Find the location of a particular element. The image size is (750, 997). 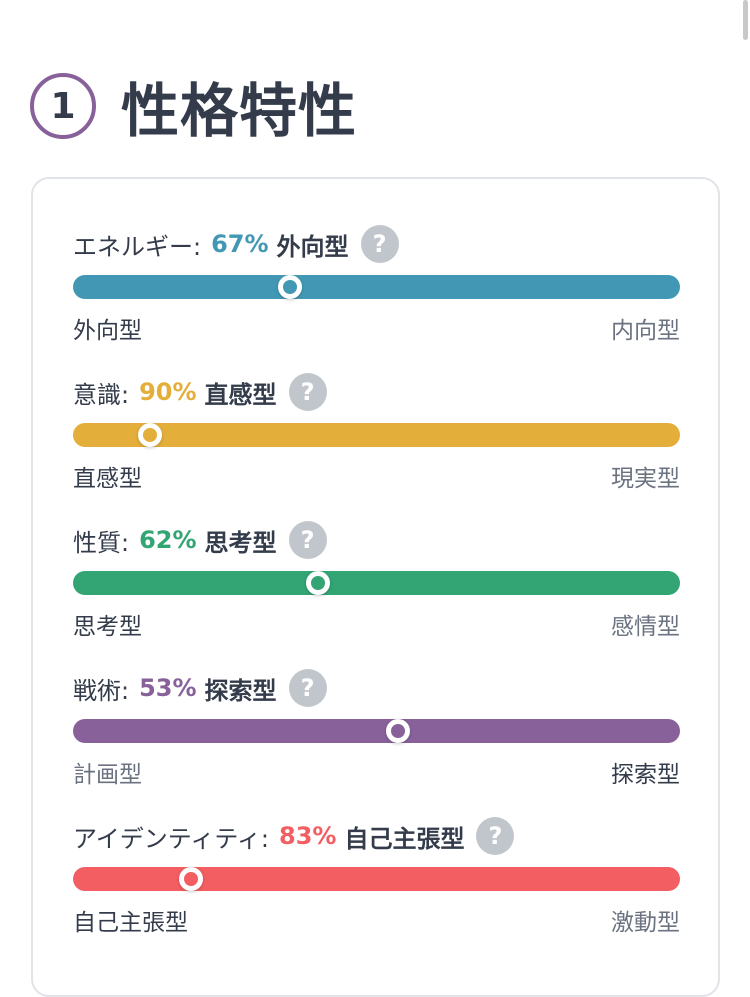

trait-percent: 53% is located at coordinates (168, 688).